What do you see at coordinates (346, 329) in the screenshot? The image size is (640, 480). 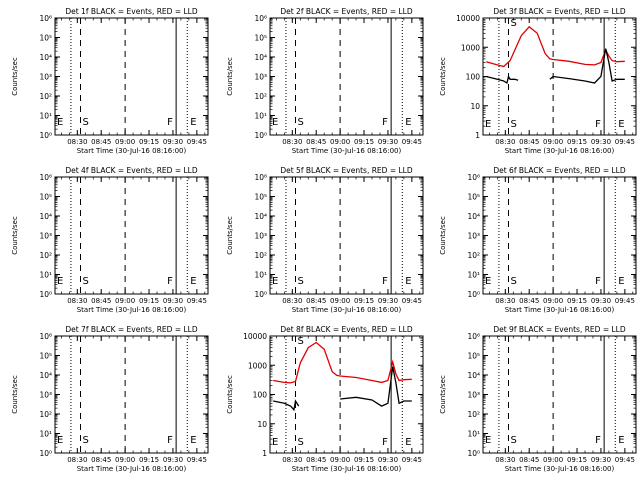 I see `panel-title: Det 8f BLACK = Events, RED = LLD` at bounding box center [346, 329].